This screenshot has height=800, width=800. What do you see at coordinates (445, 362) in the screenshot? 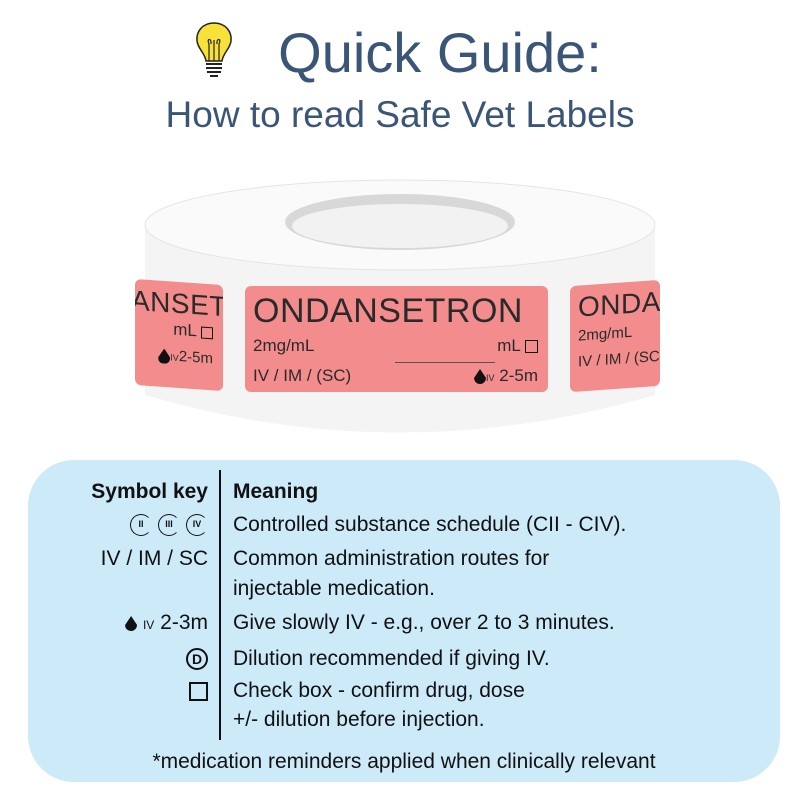
I see `volume-line` at bounding box center [445, 362].